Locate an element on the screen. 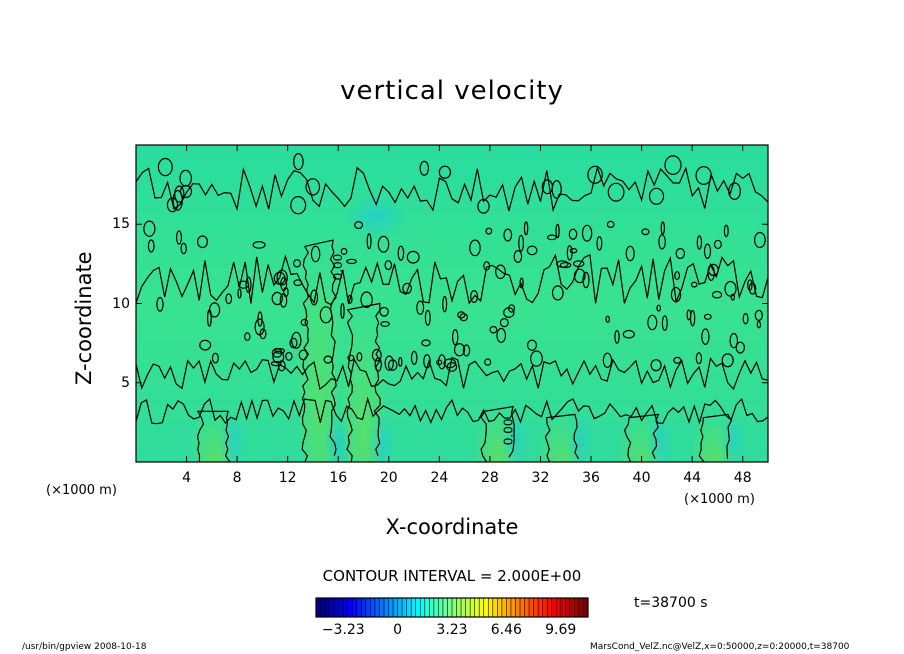 The width and height of the screenshot is (904, 654). contour-mid-high is located at coordinates (452, 279).